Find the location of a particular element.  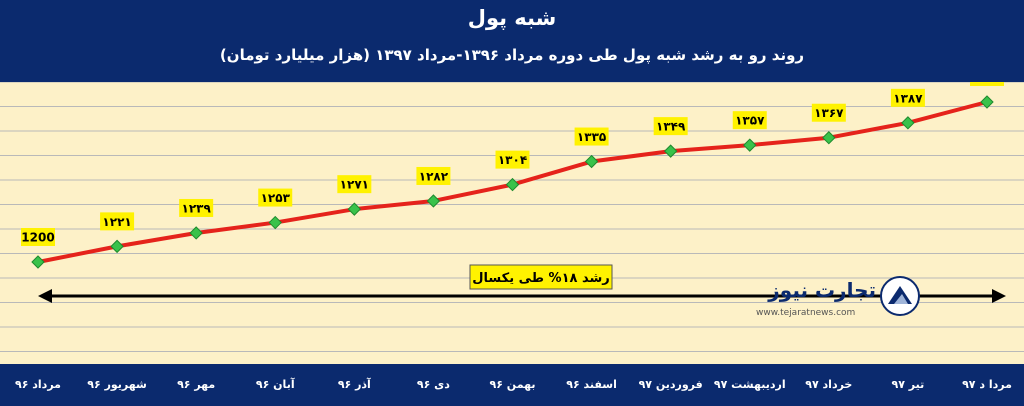

x-tick-label: آذر ۹۶ is located at coordinates (354, 384).